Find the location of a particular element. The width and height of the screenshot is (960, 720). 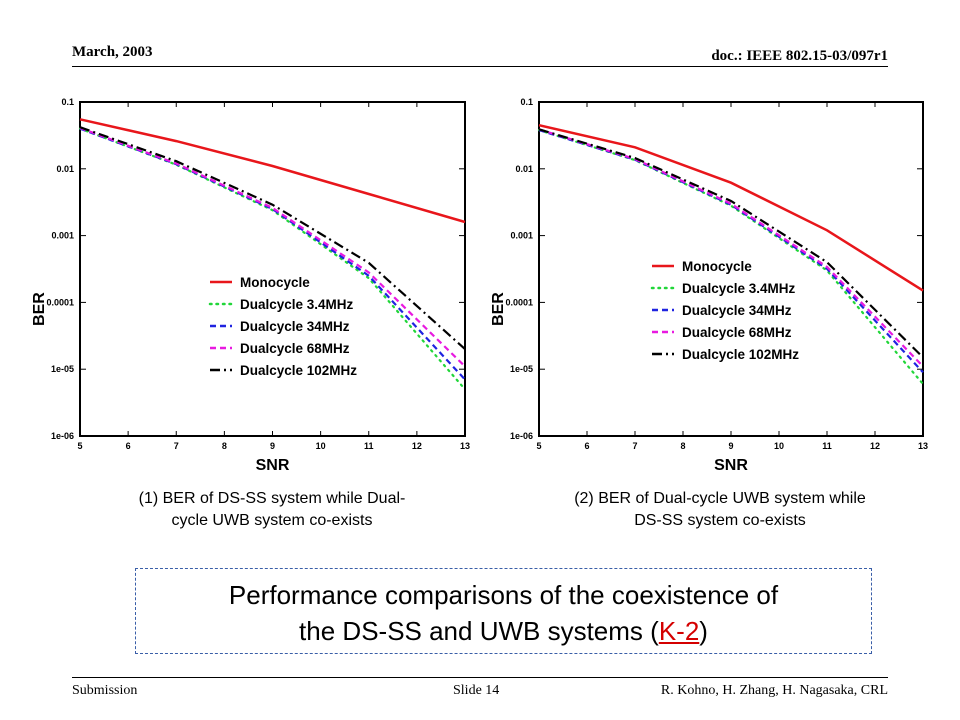

summary-line-2: the DS-SS and UWB systems (K-2) is located at coordinates (503, 631).